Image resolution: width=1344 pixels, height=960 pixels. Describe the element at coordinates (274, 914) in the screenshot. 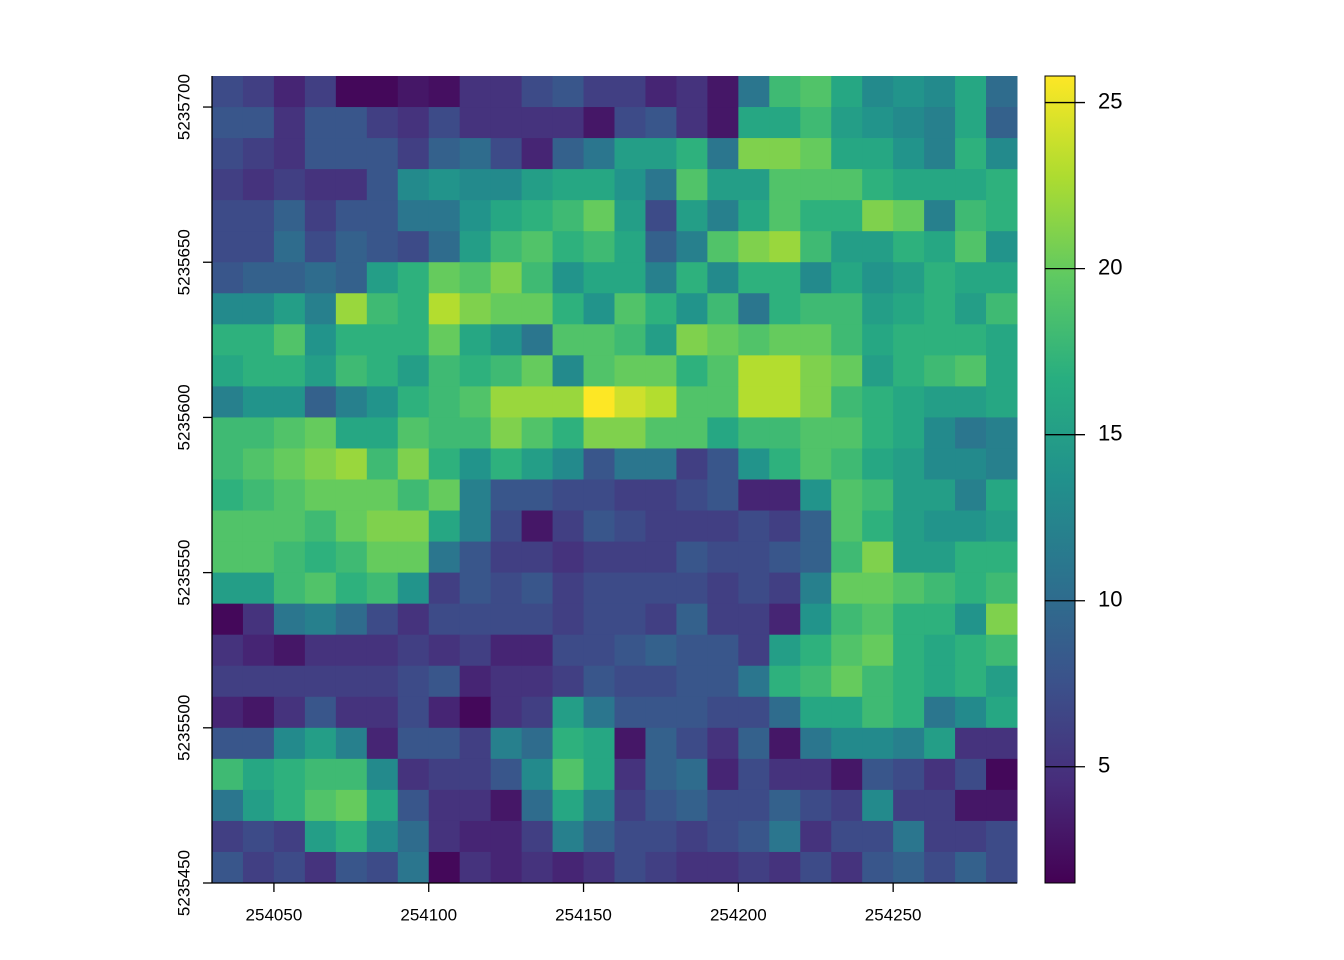

I see `x-tick-label: 254050` at that location.